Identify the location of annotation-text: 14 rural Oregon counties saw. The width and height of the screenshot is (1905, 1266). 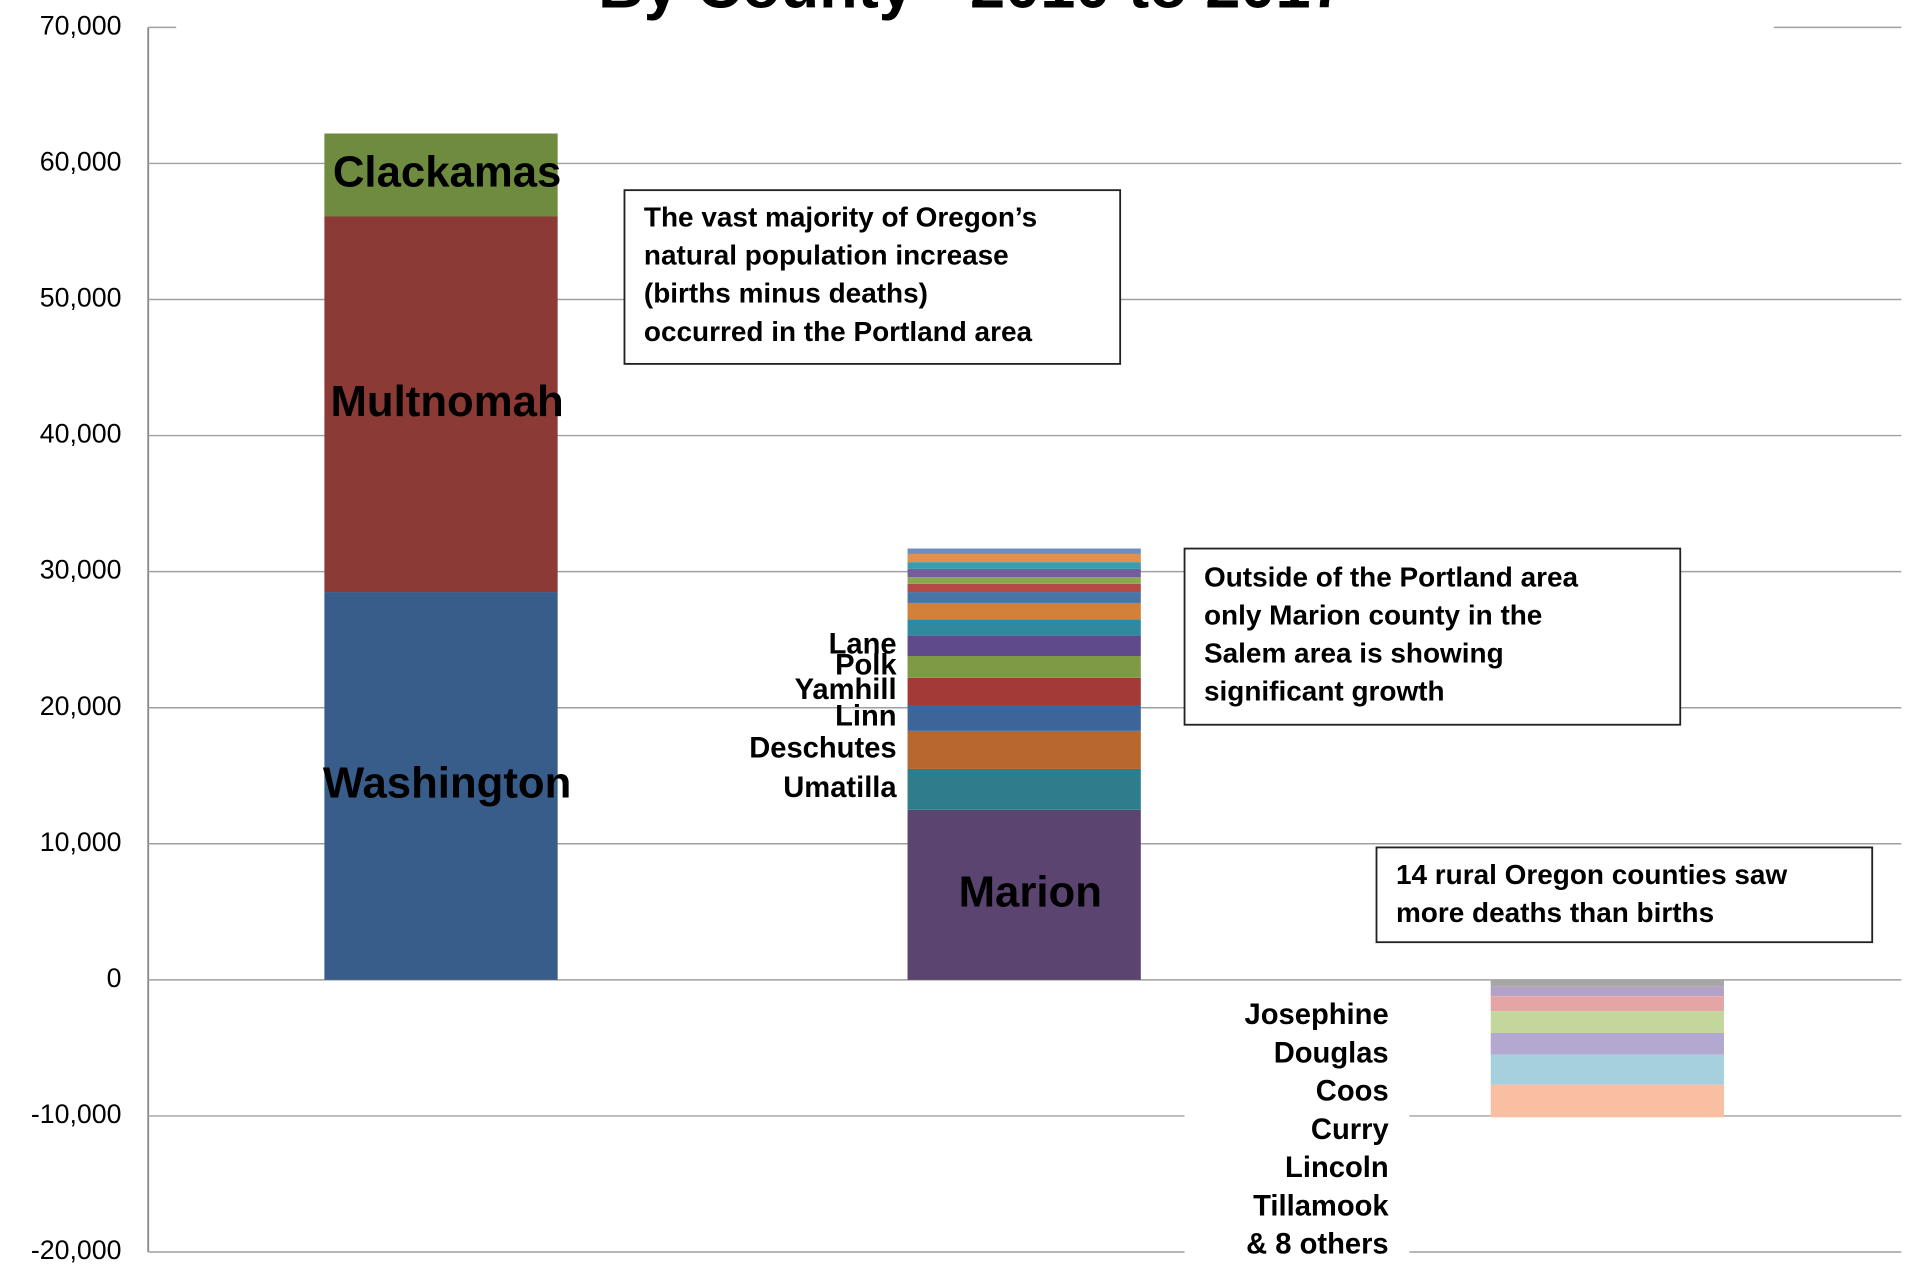
(1592, 874).